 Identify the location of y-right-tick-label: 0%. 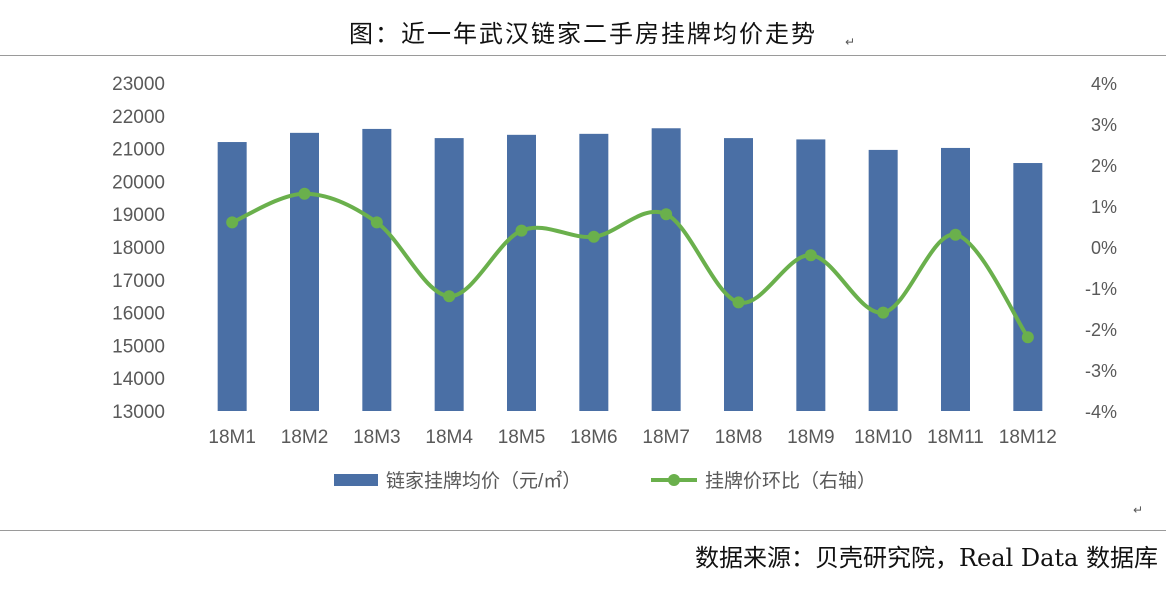
(1104, 248).